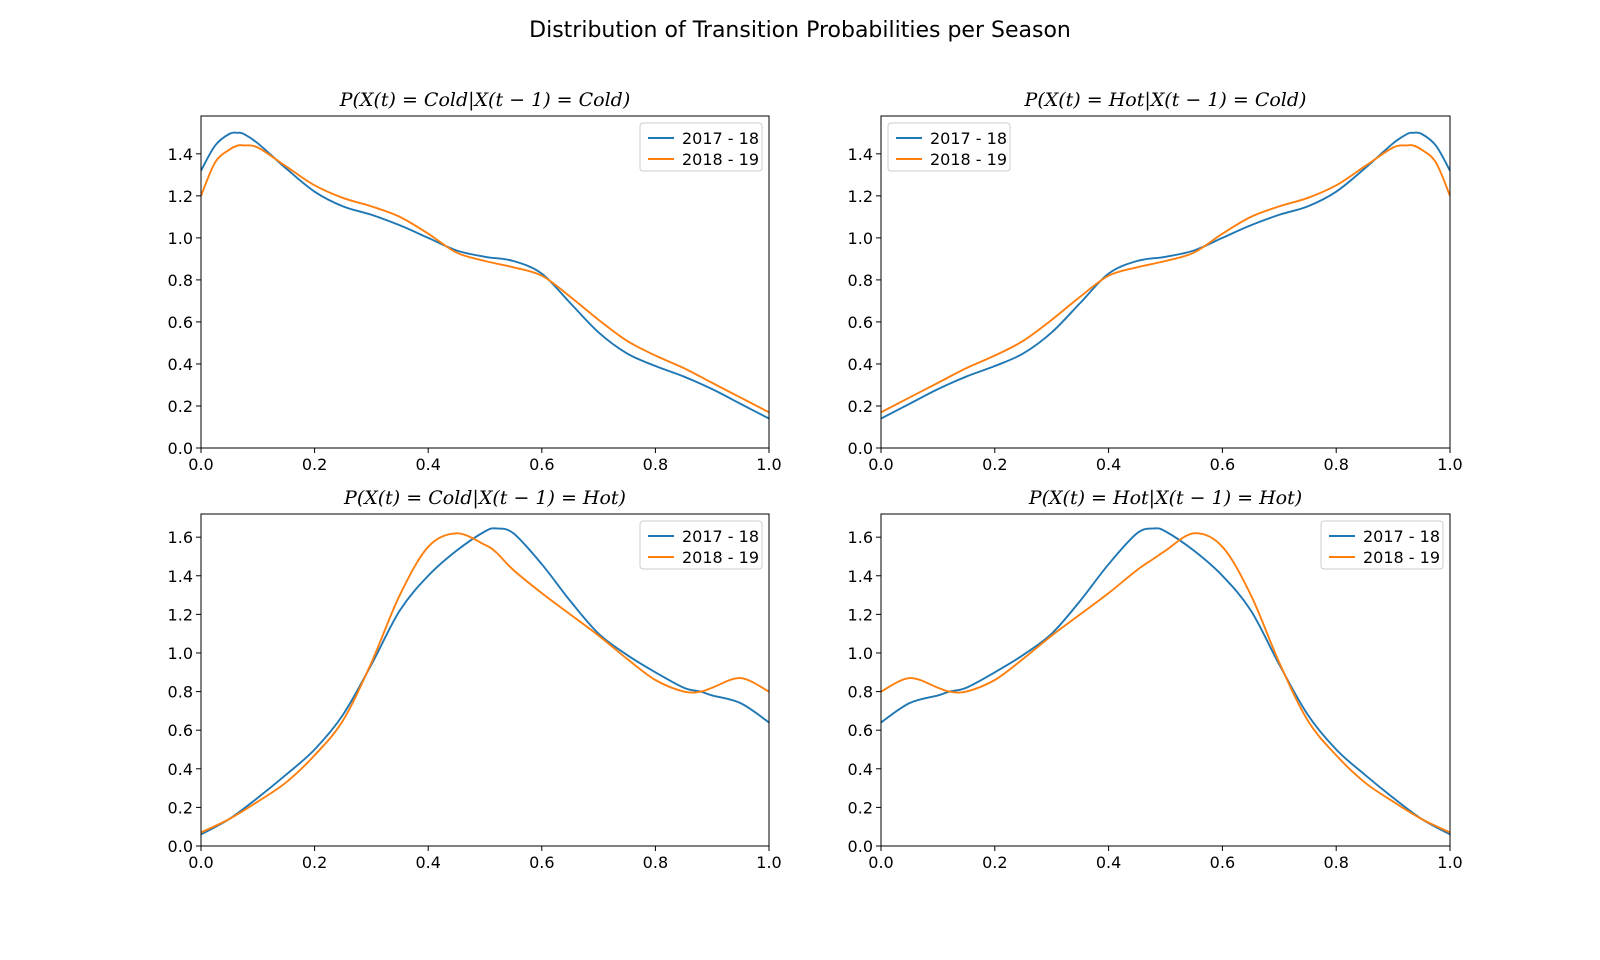 Image resolution: width=1600 pixels, height=960 pixels. Describe the element at coordinates (485, 100) in the screenshot. I see `subplot-title: P(X(t) = Cold|X(t − 1) = Cold)` at that location.